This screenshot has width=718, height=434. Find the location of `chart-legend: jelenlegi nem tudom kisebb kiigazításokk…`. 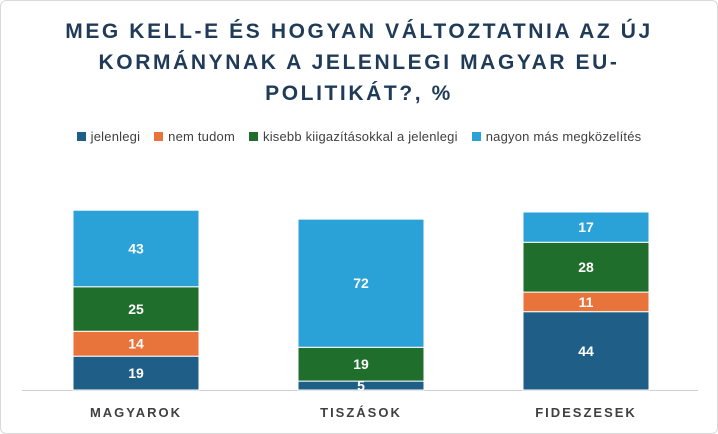

chart-legend: jelenlegi nem tudom kisebb kiigazításokk… is located at coordinates (359, 136).